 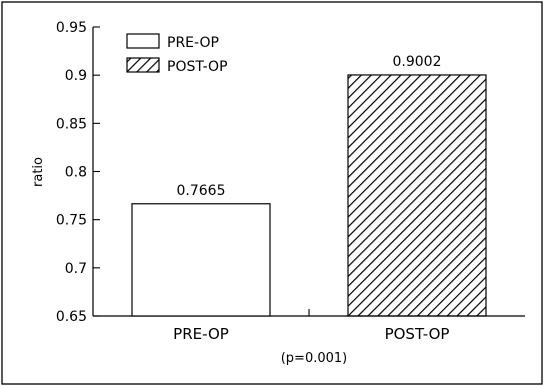 What do you see at coordinates (177, 54) in the screenshot?
I see `legend: PRE-OP POST-OP` at bounding box center [177, 54].